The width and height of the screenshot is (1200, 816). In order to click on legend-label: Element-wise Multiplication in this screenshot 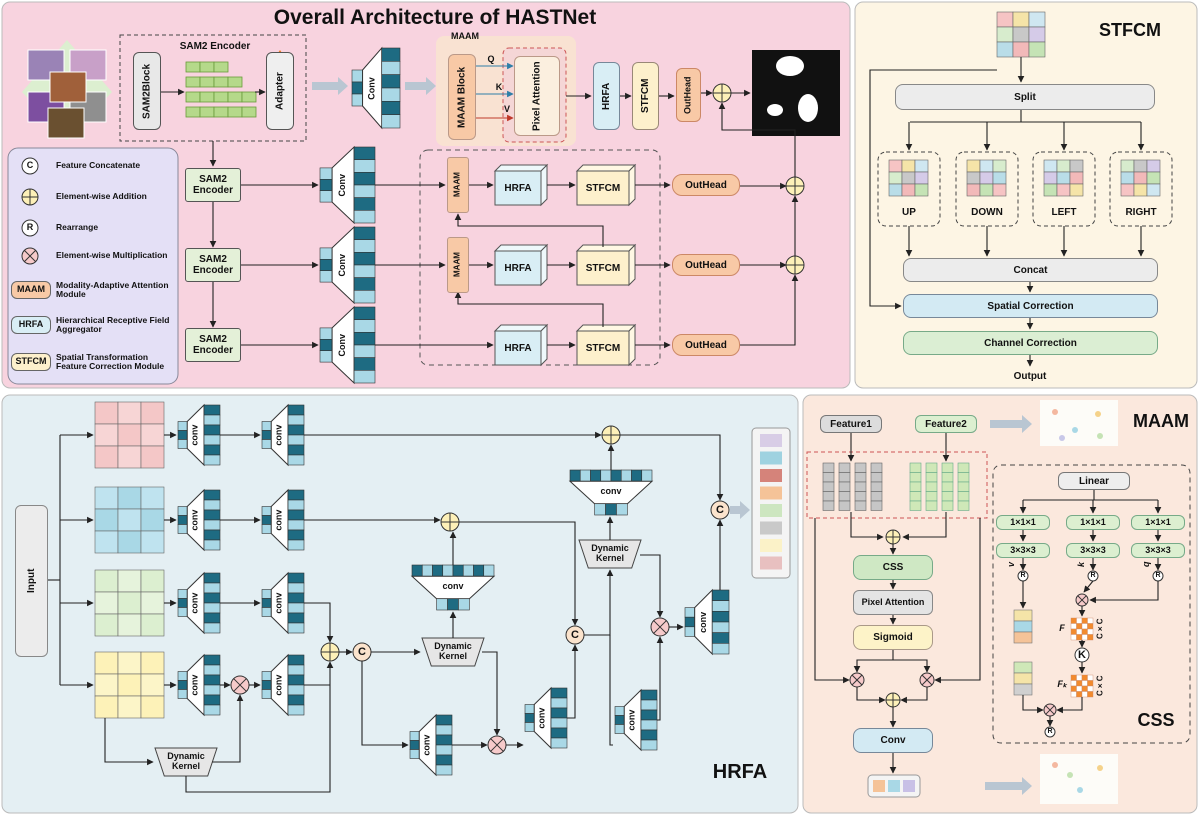, I will do `click(112, 255)`.